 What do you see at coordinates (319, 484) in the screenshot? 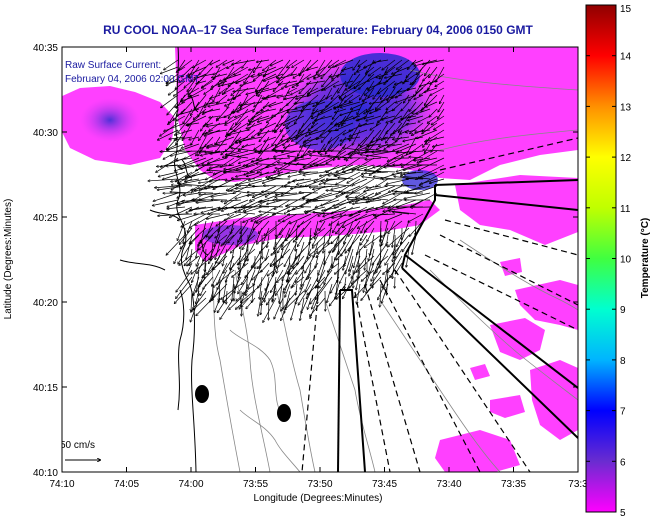
I see `x-tick-label: 73:50` at bounding box center [319, 484].